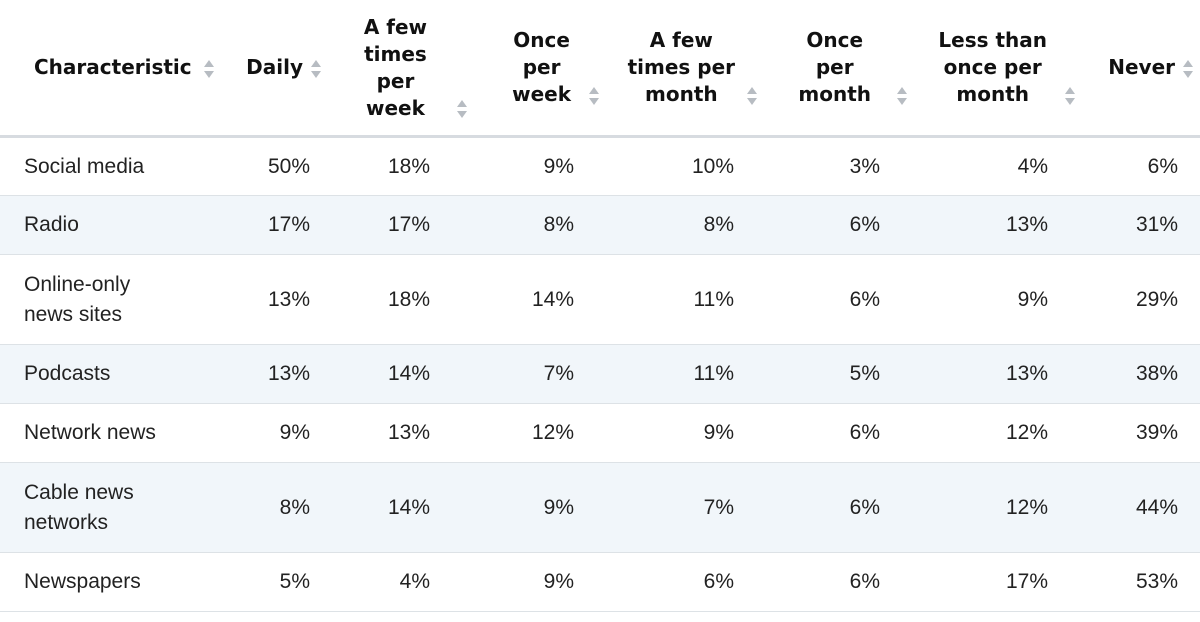 The image size is (1200, 622). Describe the element at coordinates (993, 67) in the screenshot. I see `column-header-label: Less than once per month` at that location.